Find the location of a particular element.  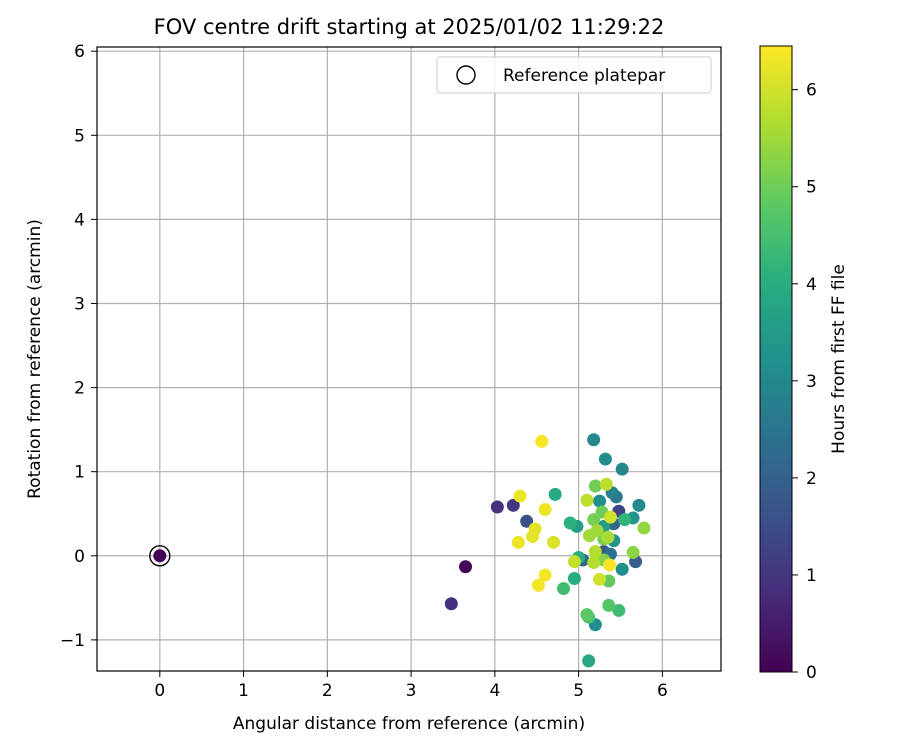

x-tick-label: 4 is located at coordinates (494, 691).